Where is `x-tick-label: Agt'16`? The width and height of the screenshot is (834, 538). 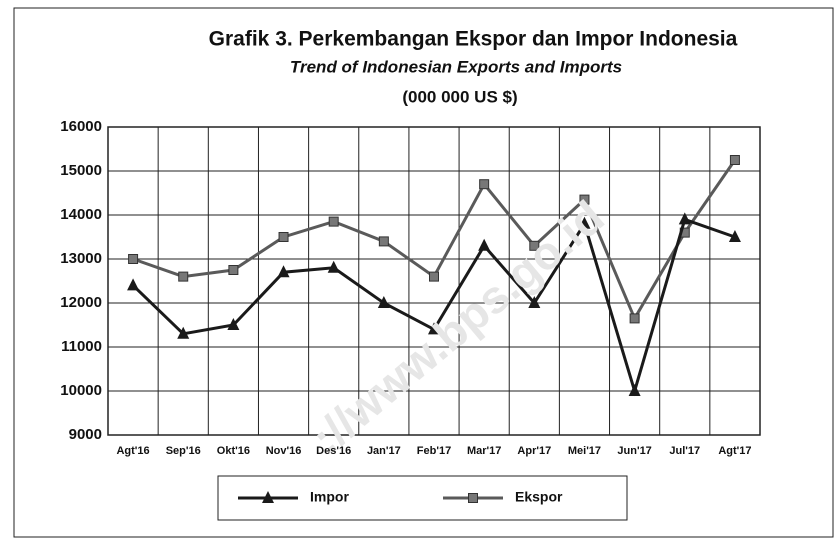
x-tick-label: Agt'16 is located at coordinates (132, 451).